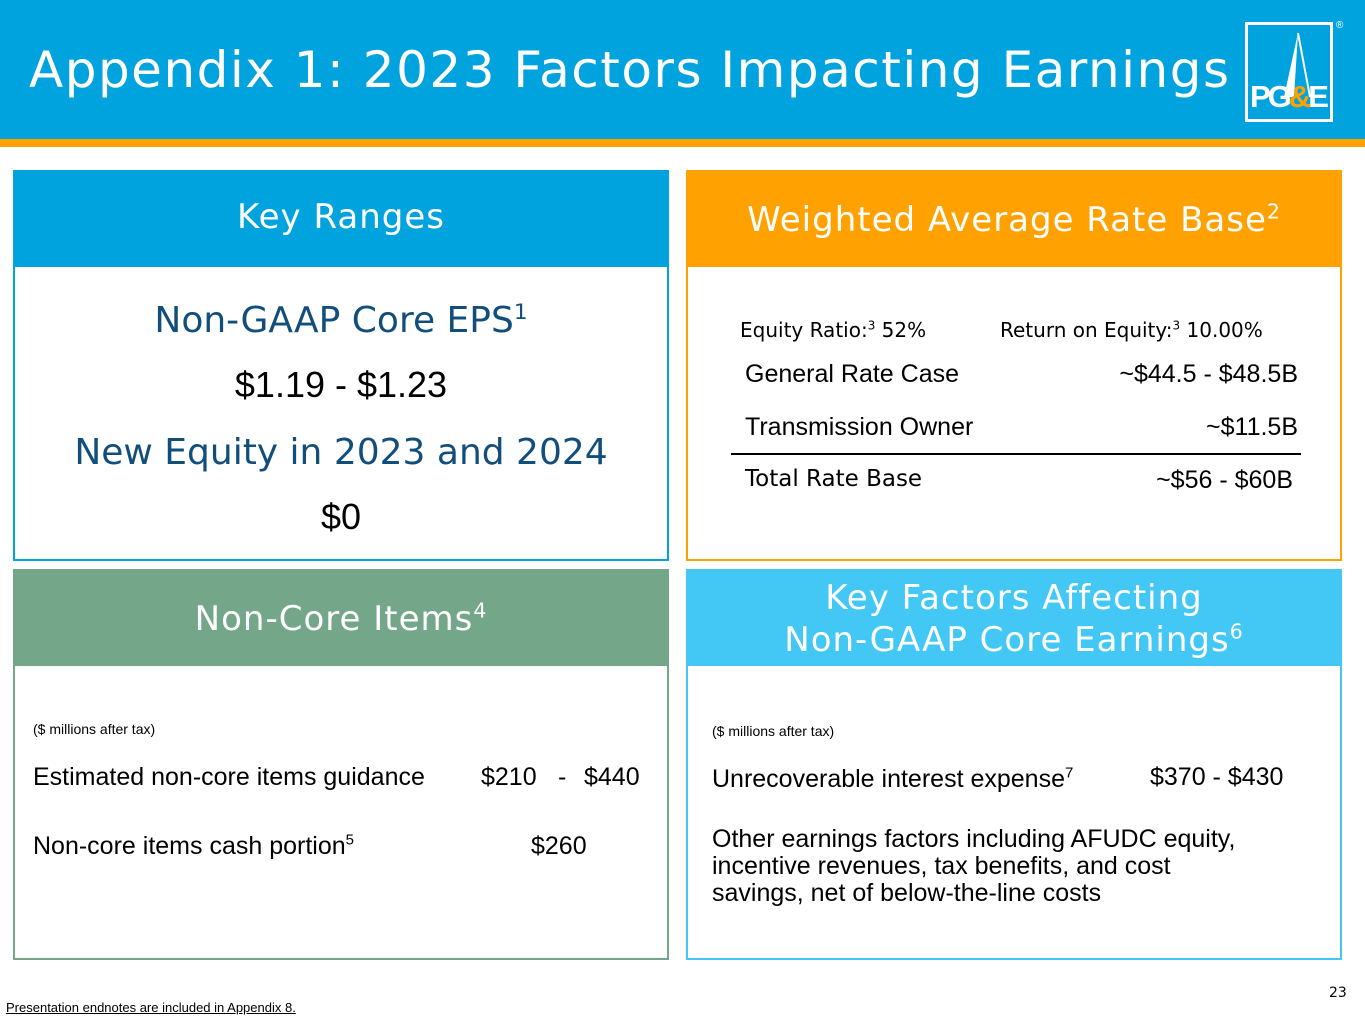 The image size is (1365, 1024). I want to click on eps-label: Non-GAAP Core EPS1, so click(341, 320).